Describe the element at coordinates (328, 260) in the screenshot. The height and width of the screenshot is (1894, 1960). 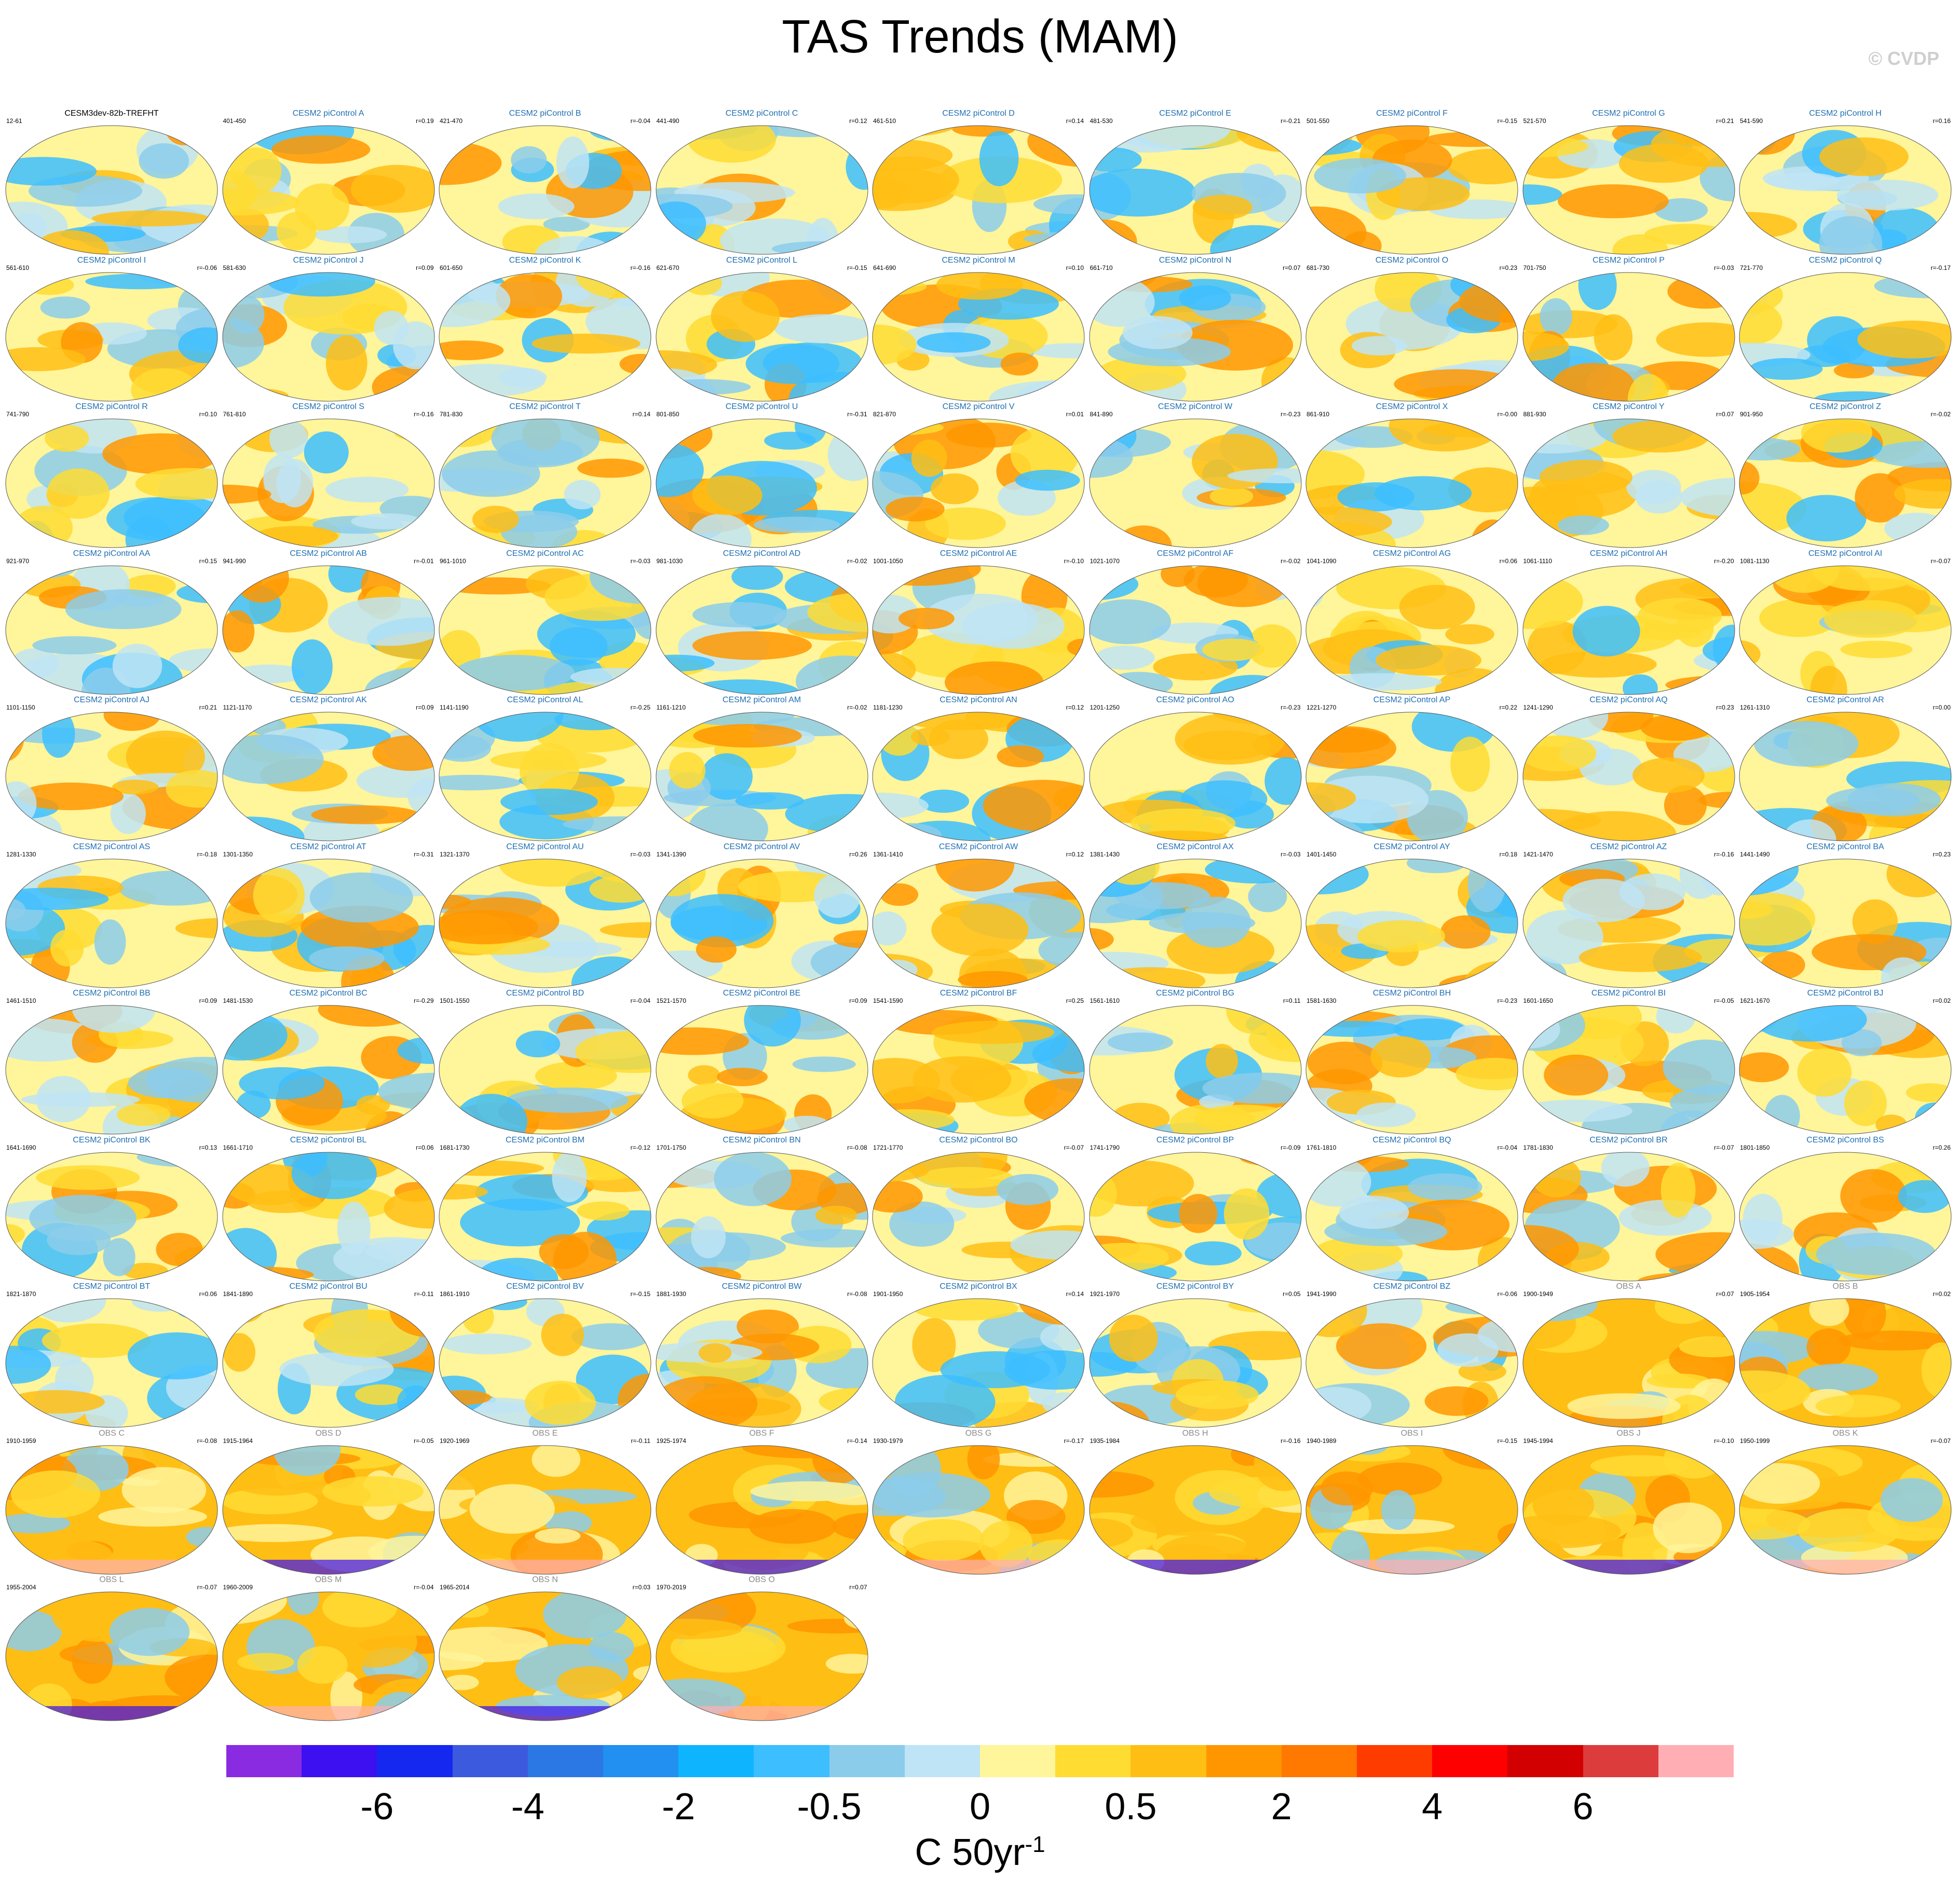
I see `panel-title: CESM2 piControl J` at that location.